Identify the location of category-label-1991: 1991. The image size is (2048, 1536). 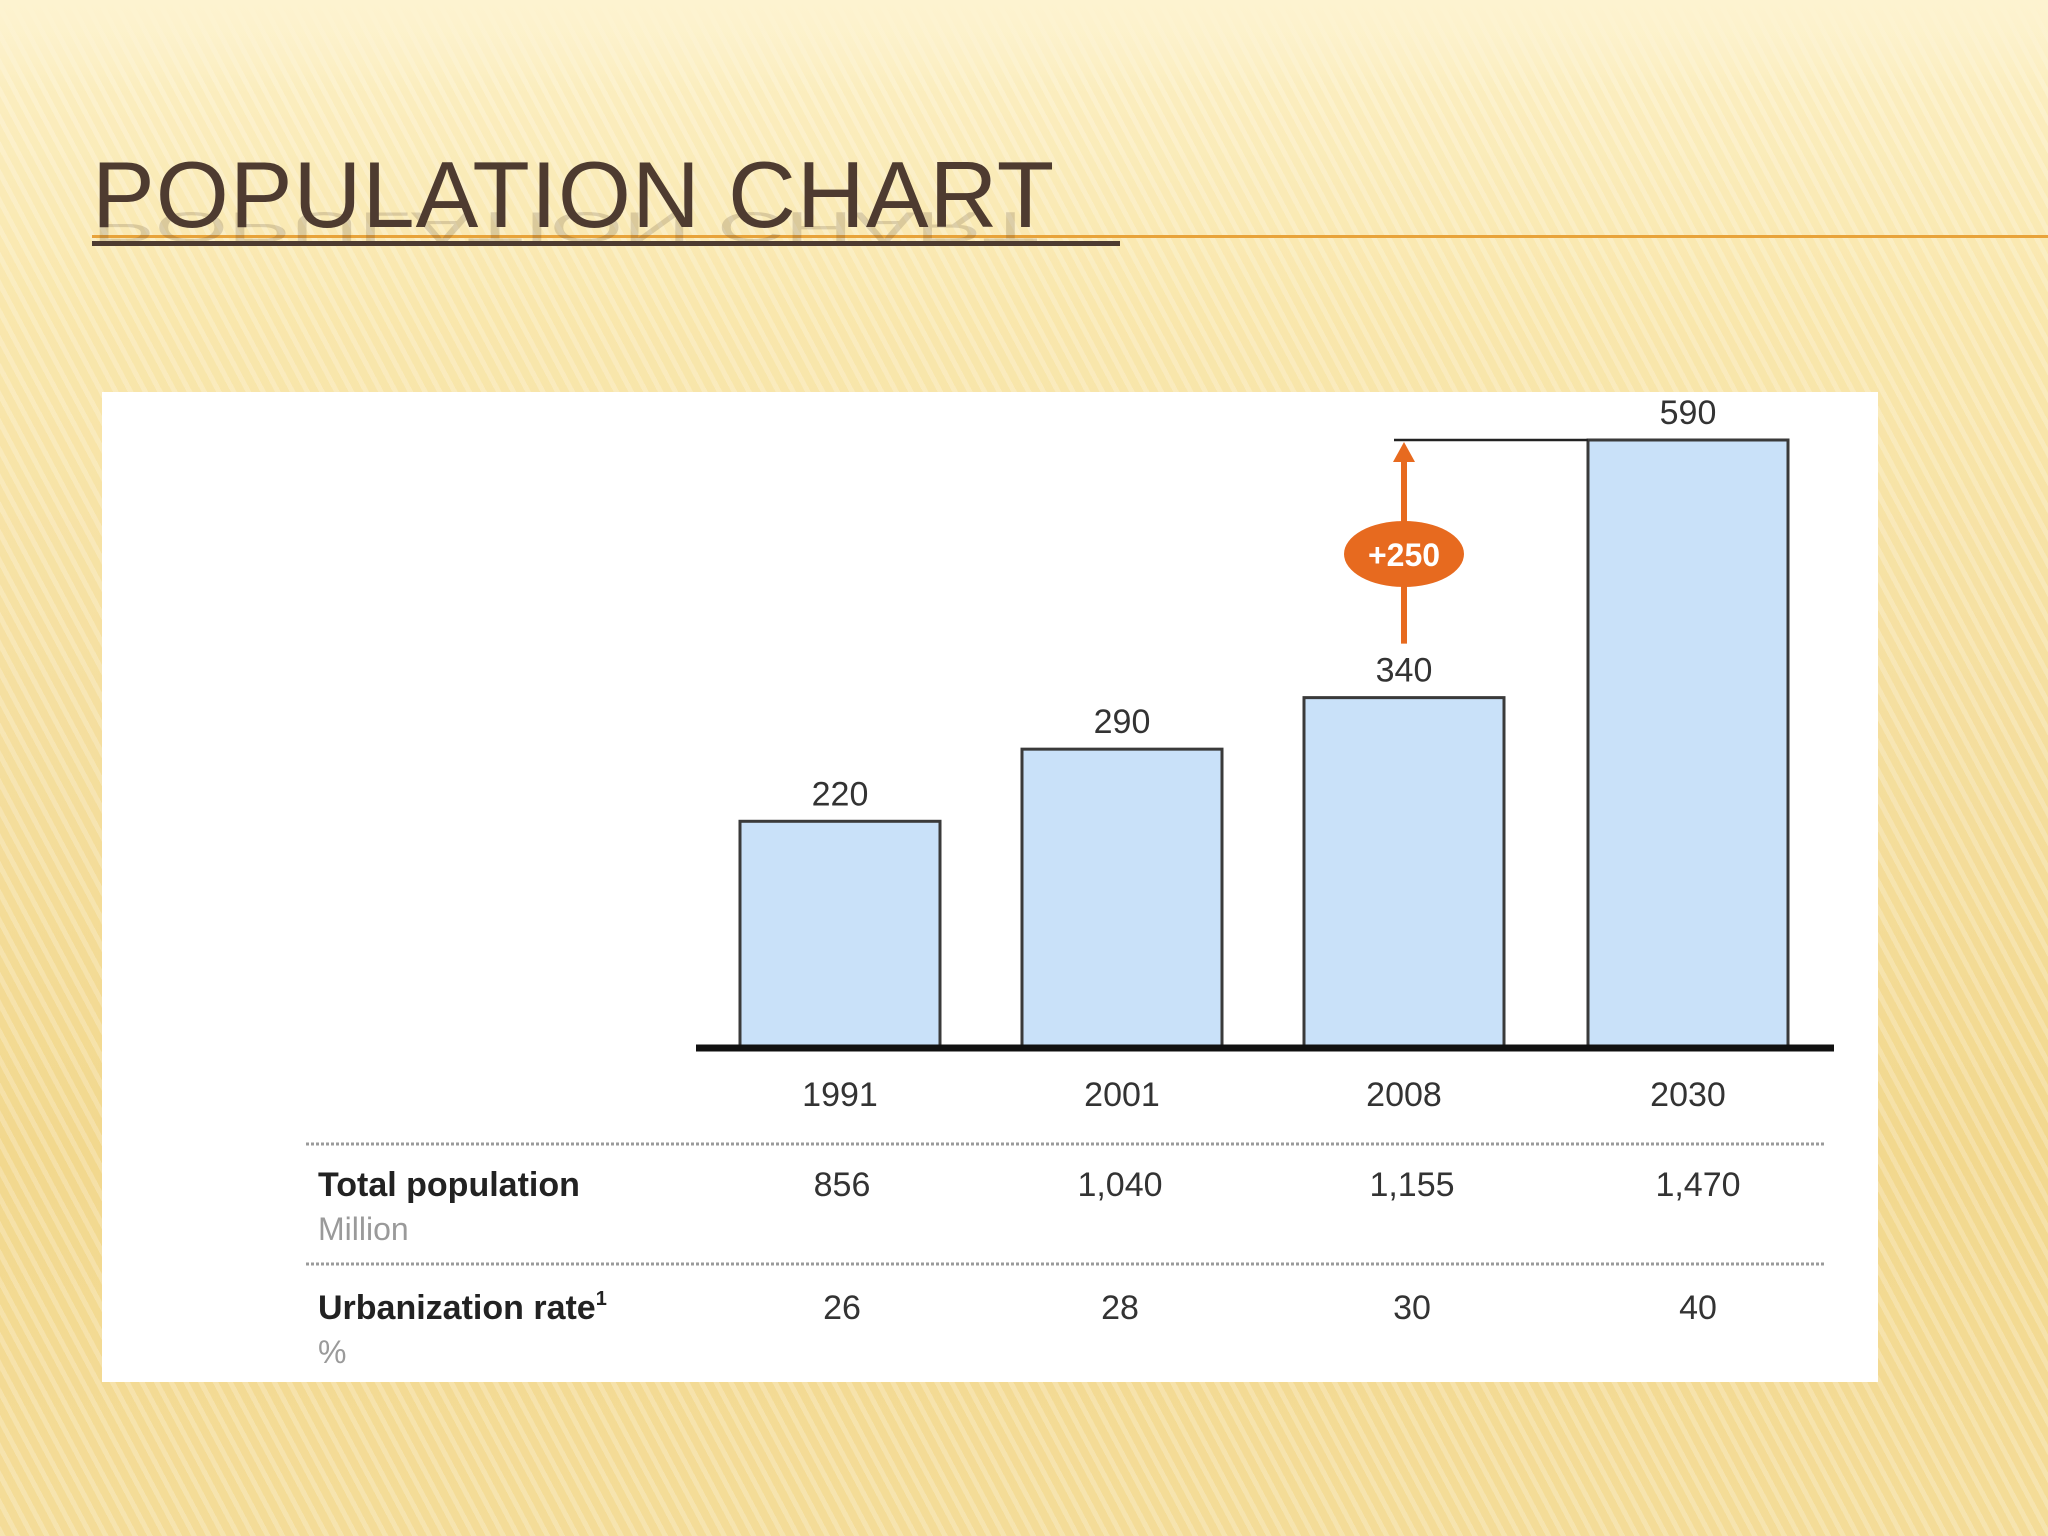
(840, 1095).